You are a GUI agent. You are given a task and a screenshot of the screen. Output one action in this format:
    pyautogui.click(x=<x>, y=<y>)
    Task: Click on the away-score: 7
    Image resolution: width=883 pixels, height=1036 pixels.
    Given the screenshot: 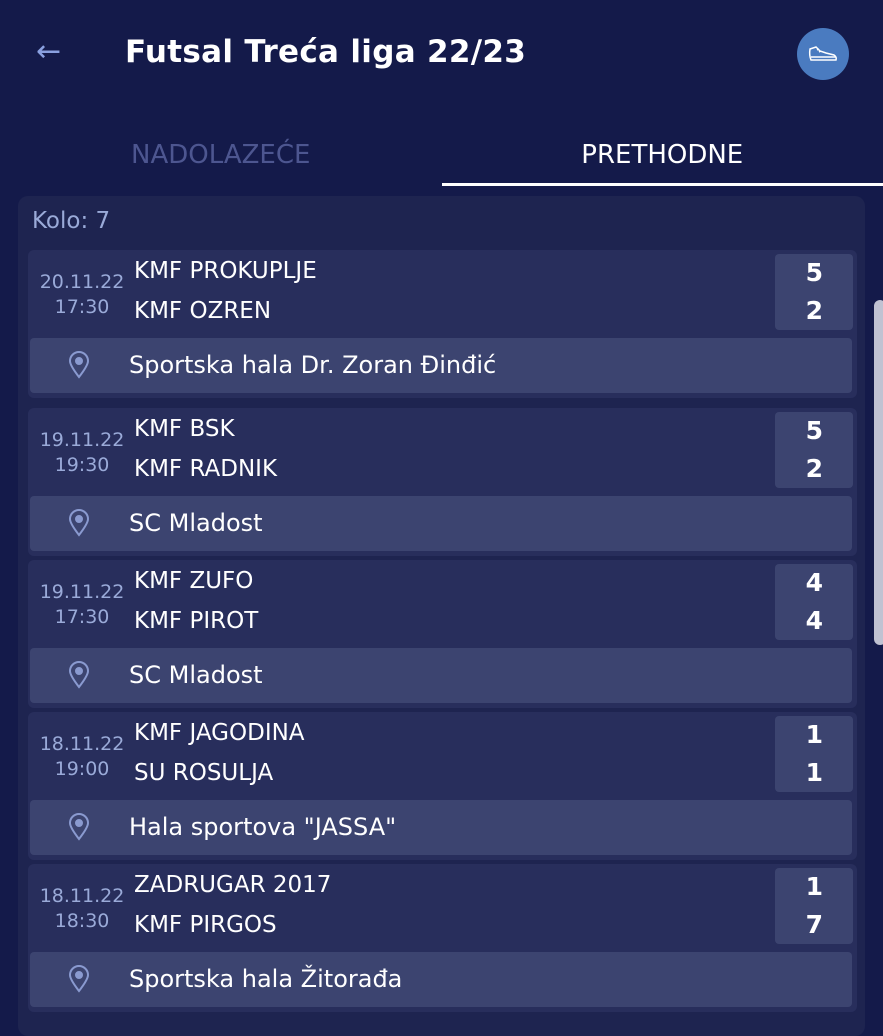 What is the action you would take?
    pyautogui.click(x=799, y=925)
    